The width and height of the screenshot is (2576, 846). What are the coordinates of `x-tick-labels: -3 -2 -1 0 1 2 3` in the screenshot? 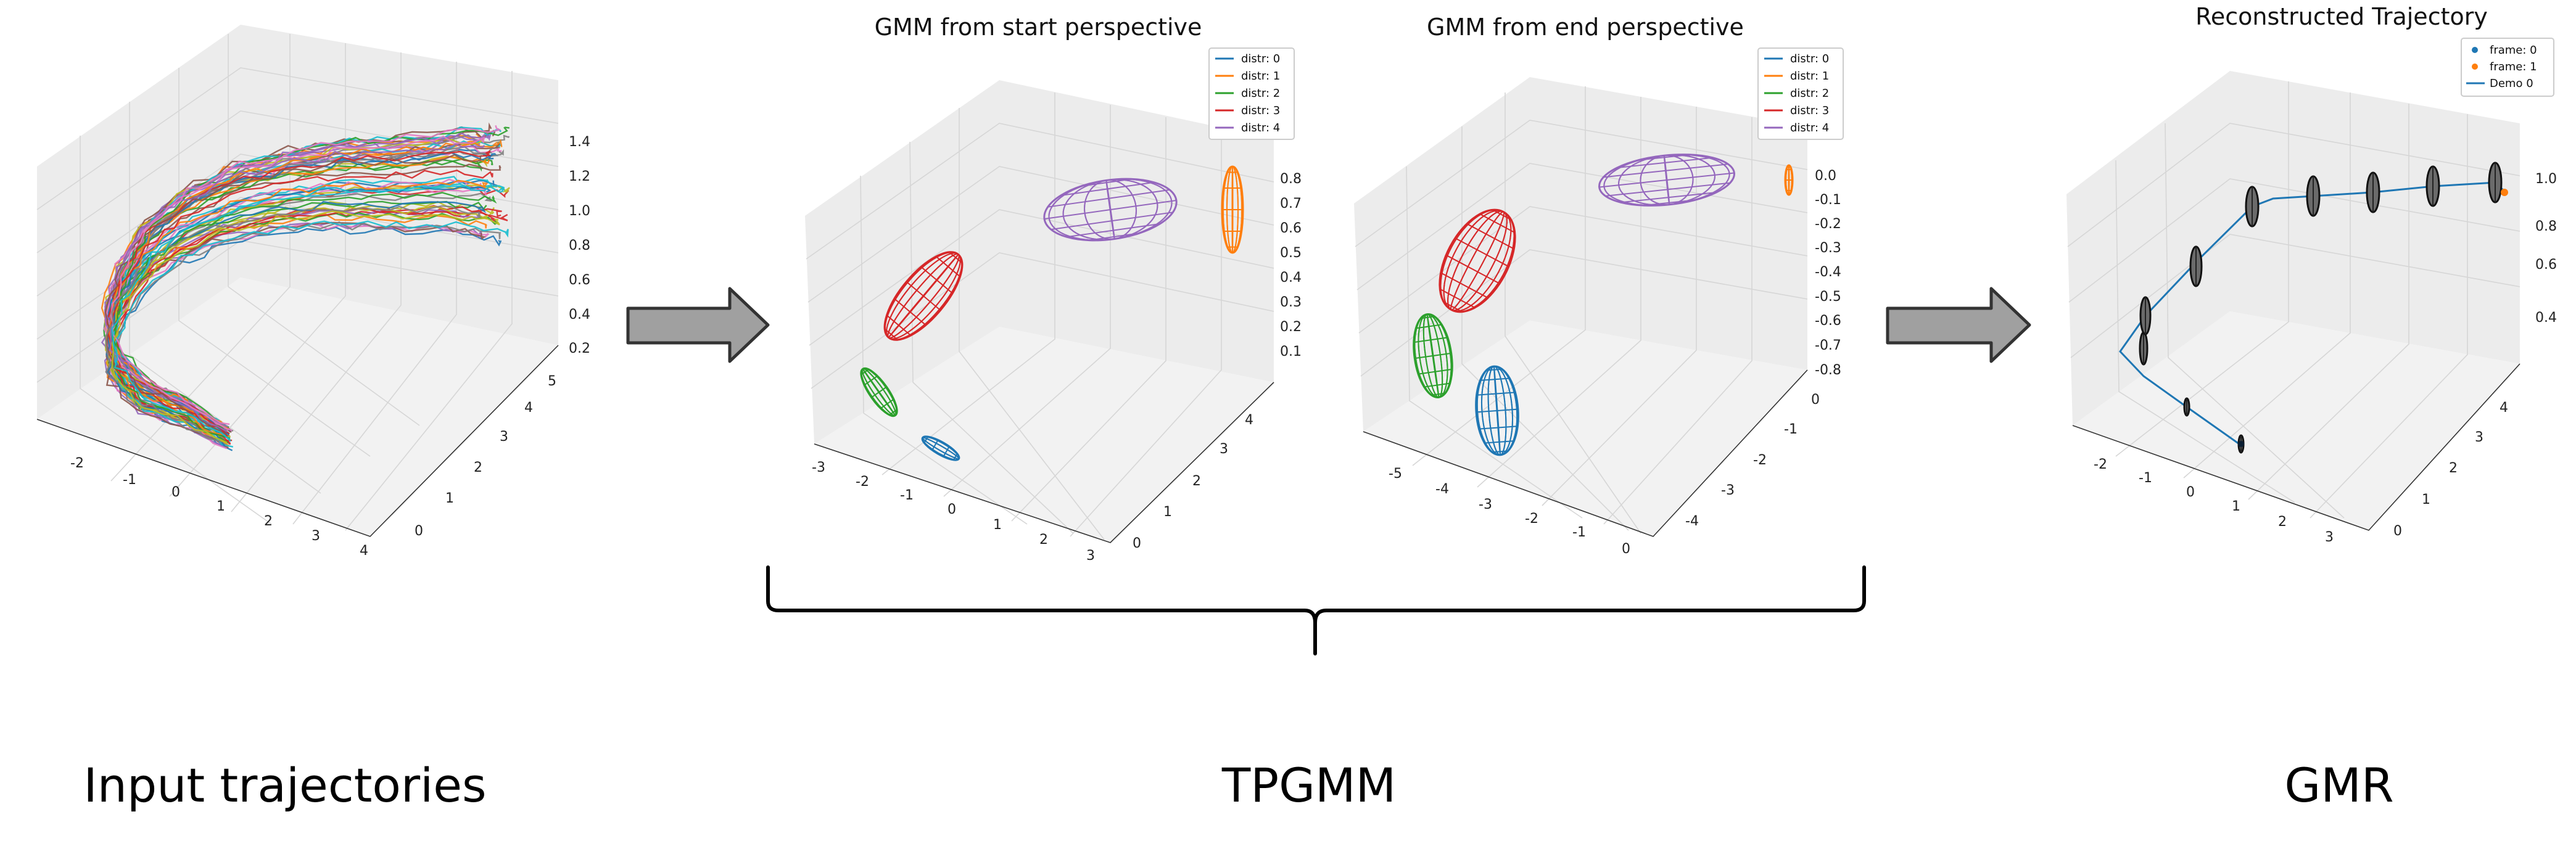 It's located at (953, 512).